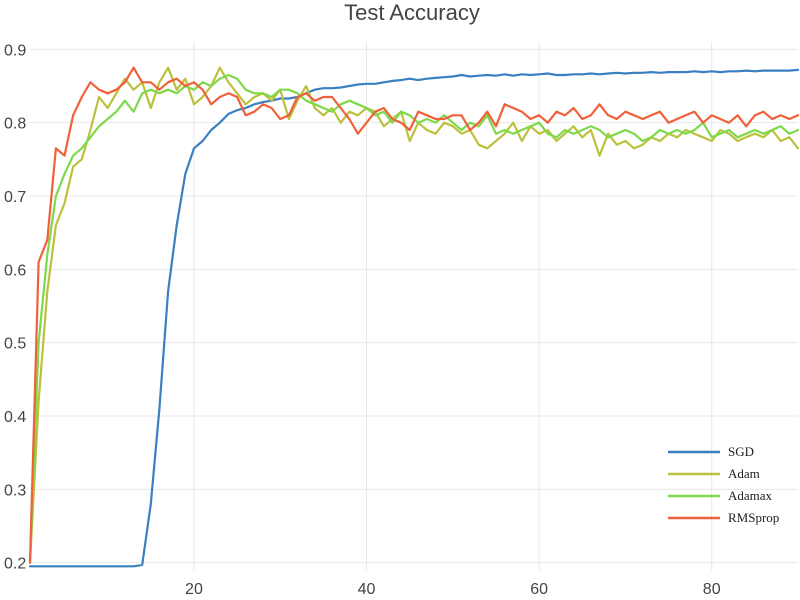 The width and height of the screenshot is (800, 600). What do you see at coordinates (15, 50) in the screenshot?
I see `y-tick-label: 0.9` at bounding box center [15, 50].